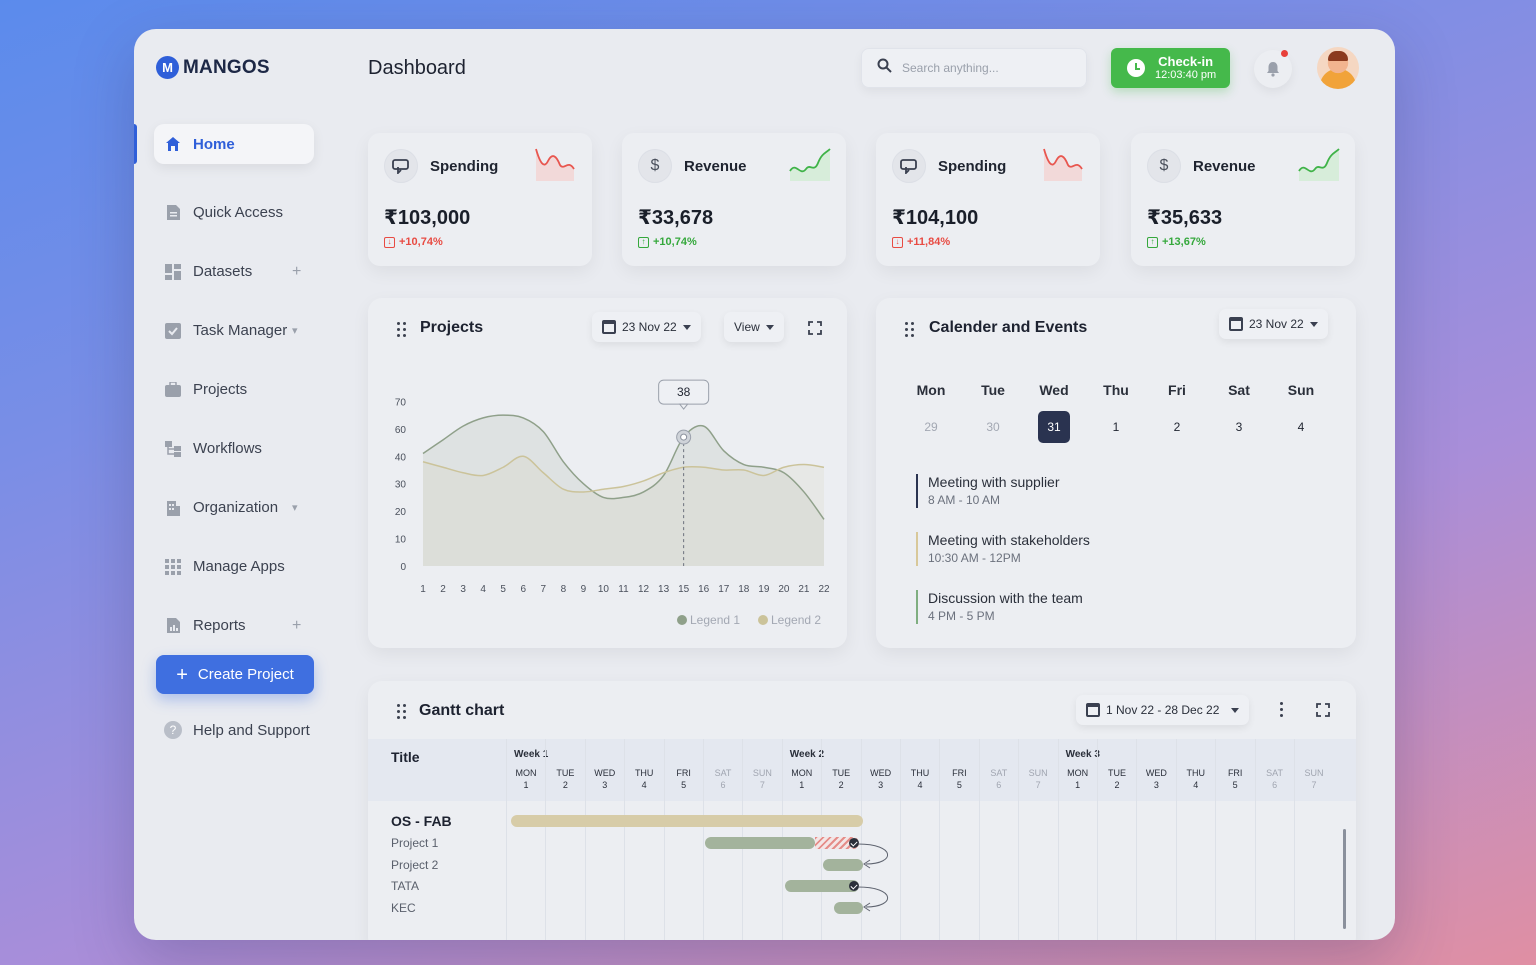  I want to click on gantt-row-label: Project 1, so click(415, 843).